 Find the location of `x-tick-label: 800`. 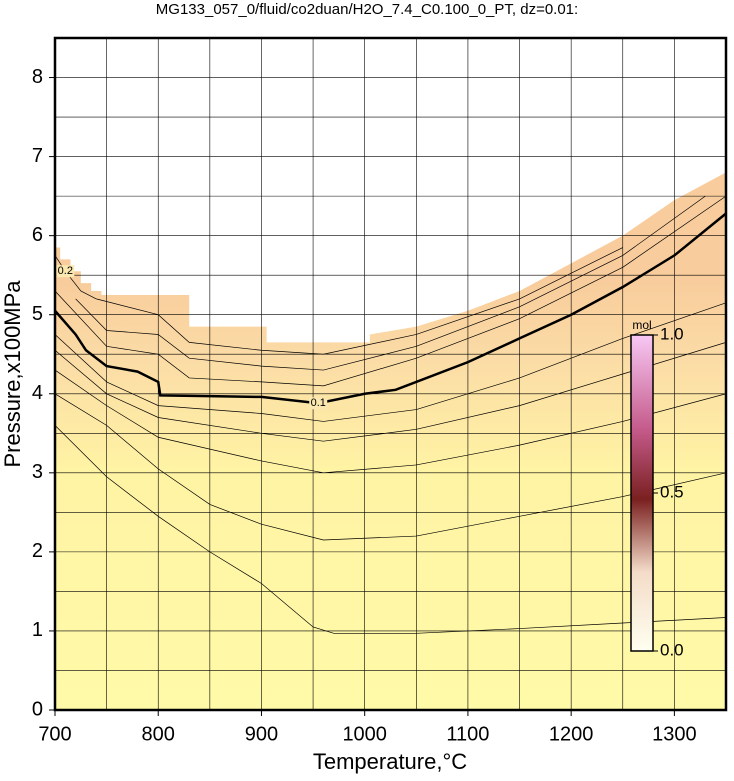

x-tick-label: 800 is located at coordinates (158, 734).